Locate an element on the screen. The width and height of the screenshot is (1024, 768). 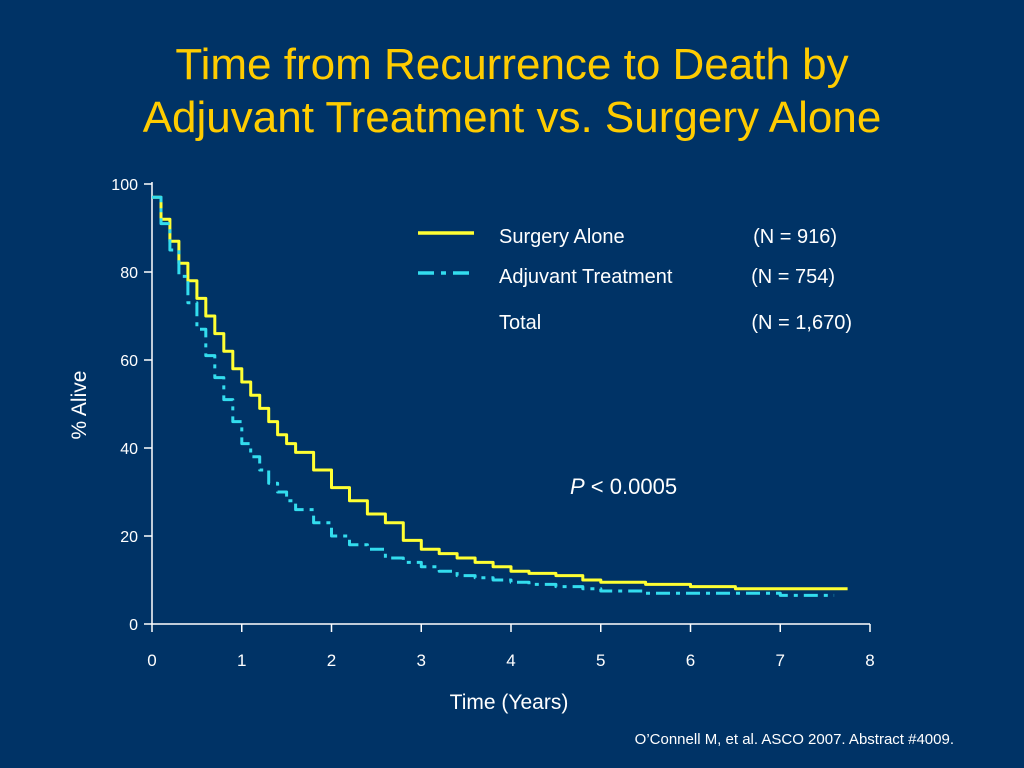
title-line-1: Time from Recurrence to Death by is located at coordinates (512, 64).